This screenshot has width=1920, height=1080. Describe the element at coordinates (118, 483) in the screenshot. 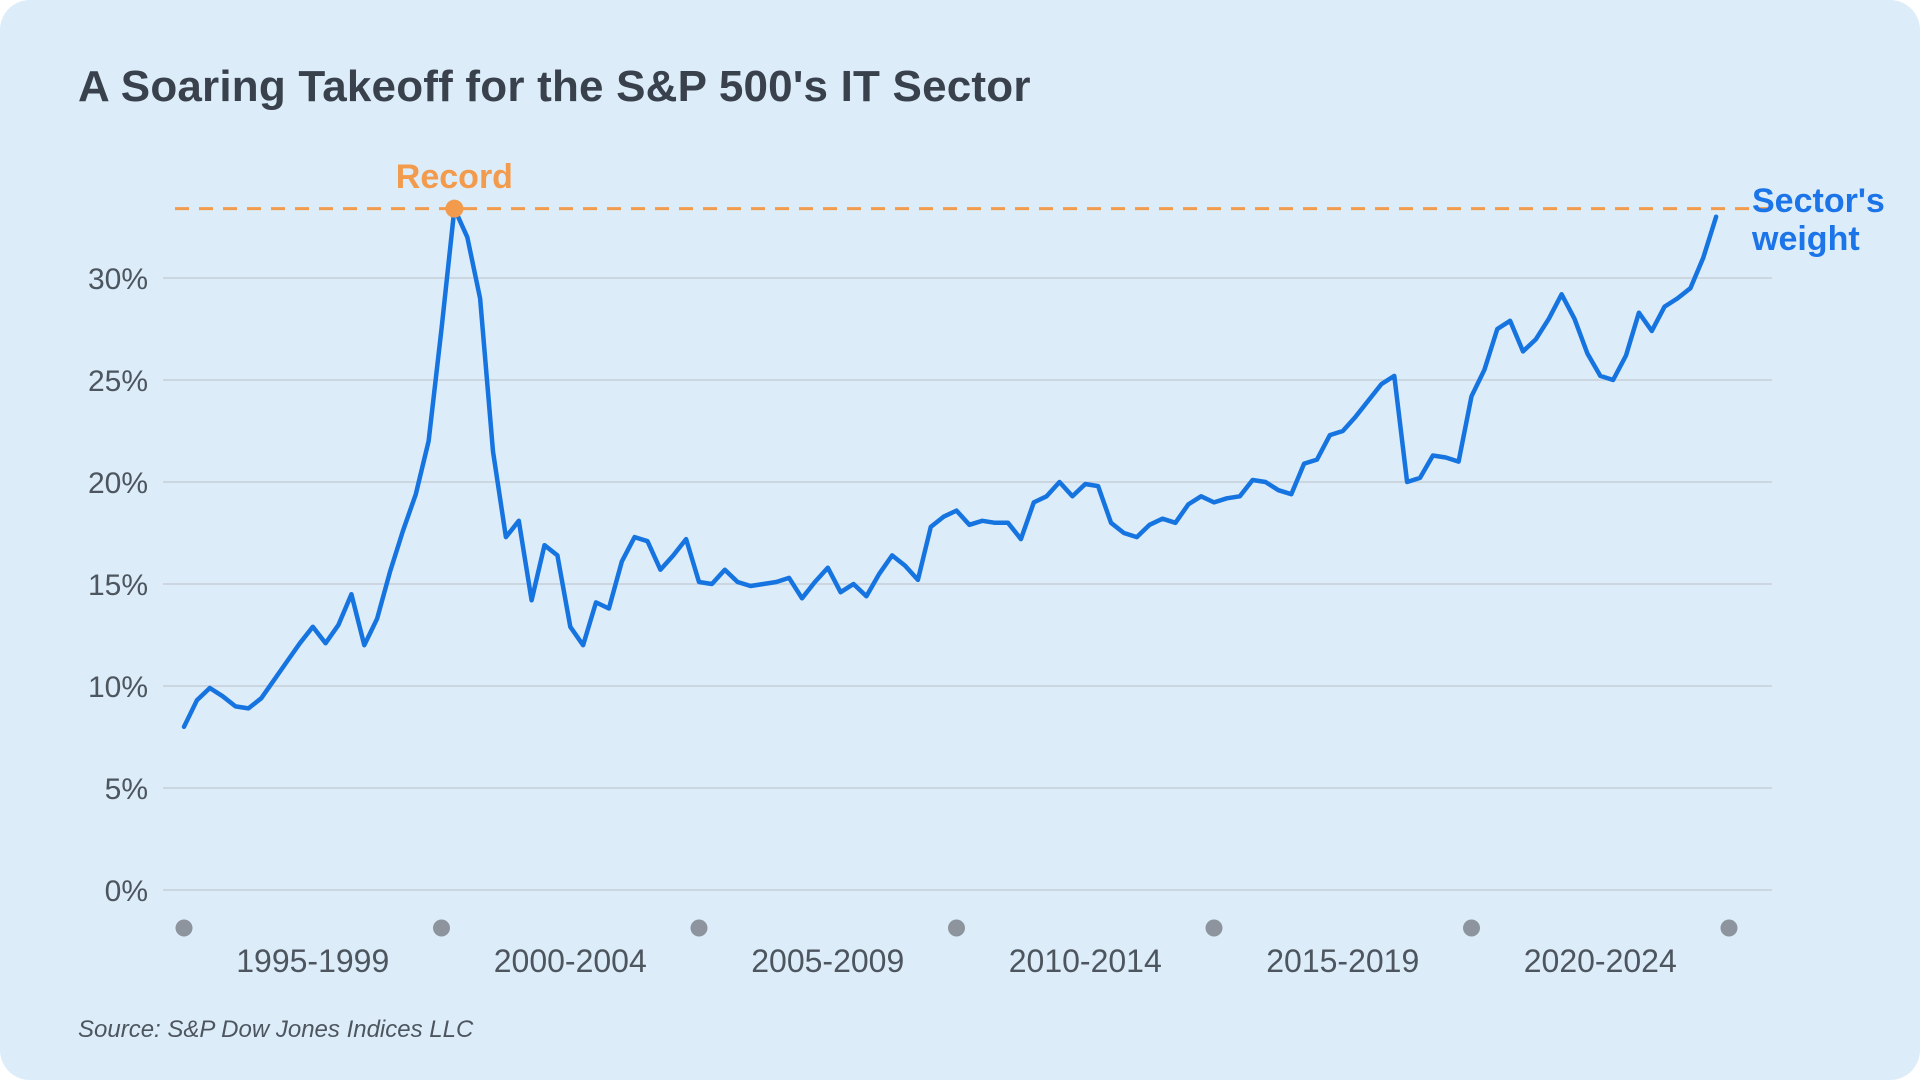

I see `y-tick-label: 20%` at that location.